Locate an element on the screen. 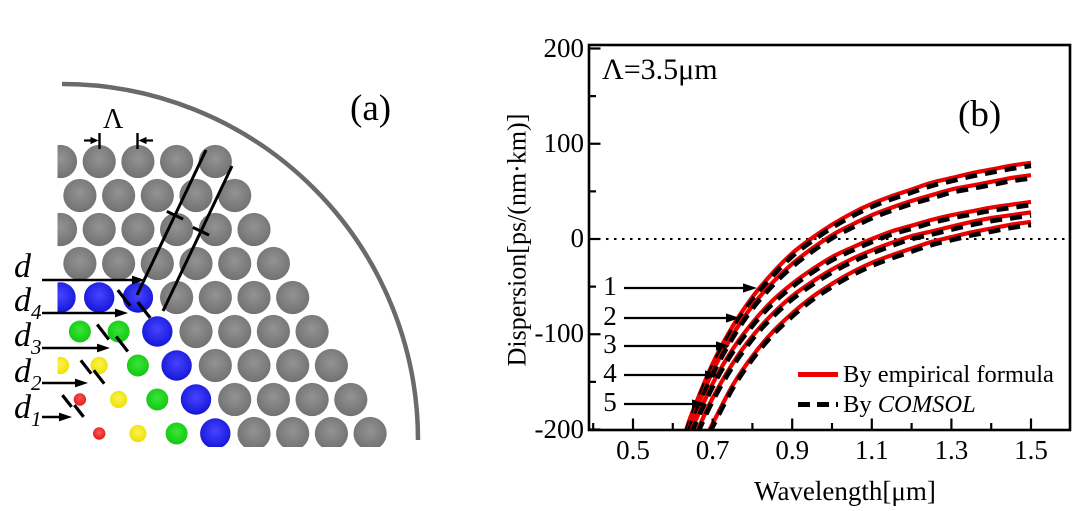 This screenshot has width=1075, height=511. d3-label: d3 is located at coordinates (28, 338).